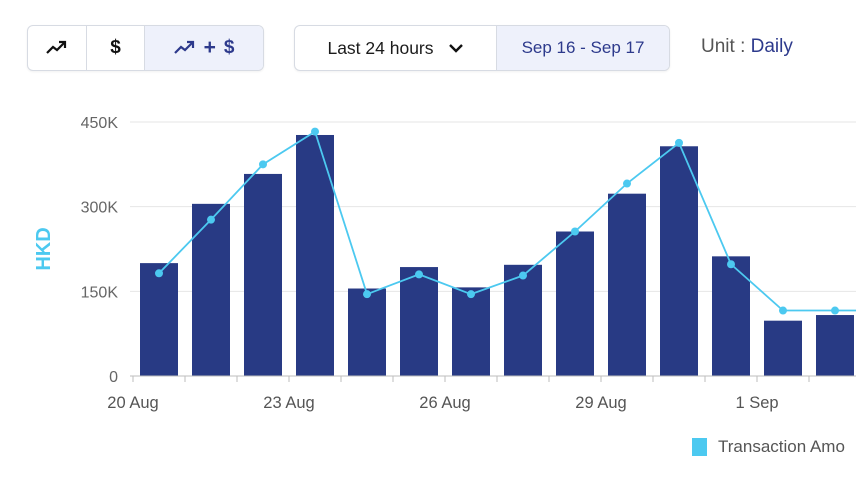  What do you see at coordinates (100, 292) in the screenshot?
I see `y-tick-label: 150K` at bounding box center [100, 292].